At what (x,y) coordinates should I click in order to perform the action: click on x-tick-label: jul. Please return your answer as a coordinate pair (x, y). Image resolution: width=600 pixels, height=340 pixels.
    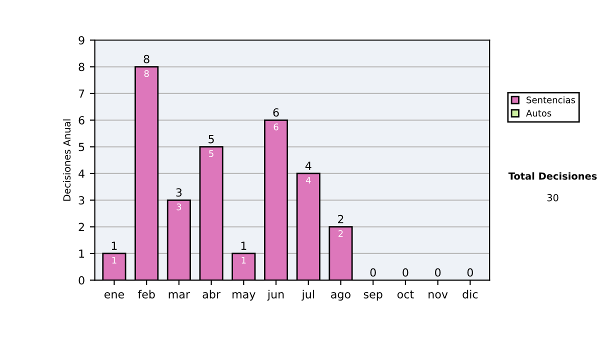
    Looking at the image, I should click on (308, 295).